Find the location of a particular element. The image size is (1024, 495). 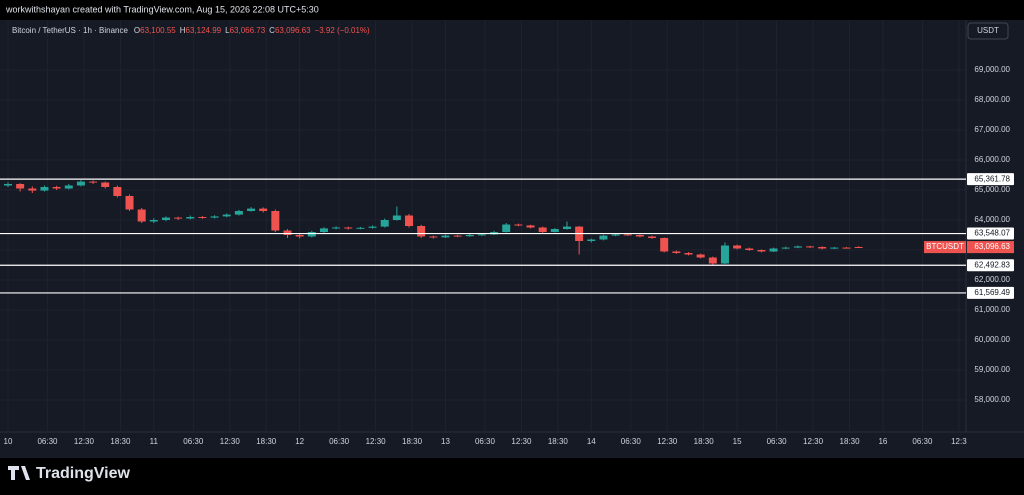

level-label: 65,361.78 is located at coordinates (992, 178).